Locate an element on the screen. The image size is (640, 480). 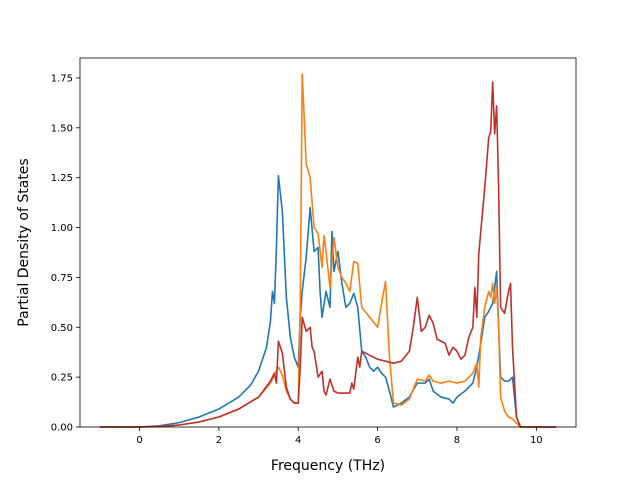
y-axis-label: Partial Density of States is located at coordinates (24, 242).